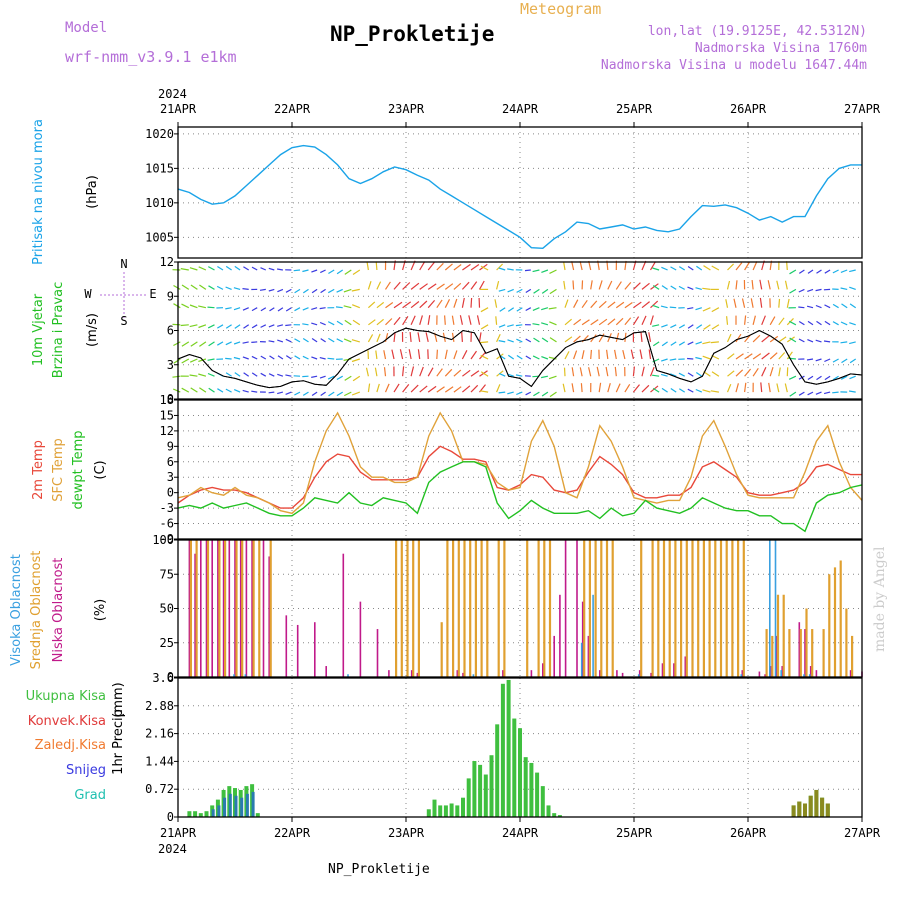 This screenshot has height=900, width=900. What do you see at coordinates (159, 761) in the screenshot?
I see `y-tick-label-precip: 1.44` at bounding box center [159, 761].